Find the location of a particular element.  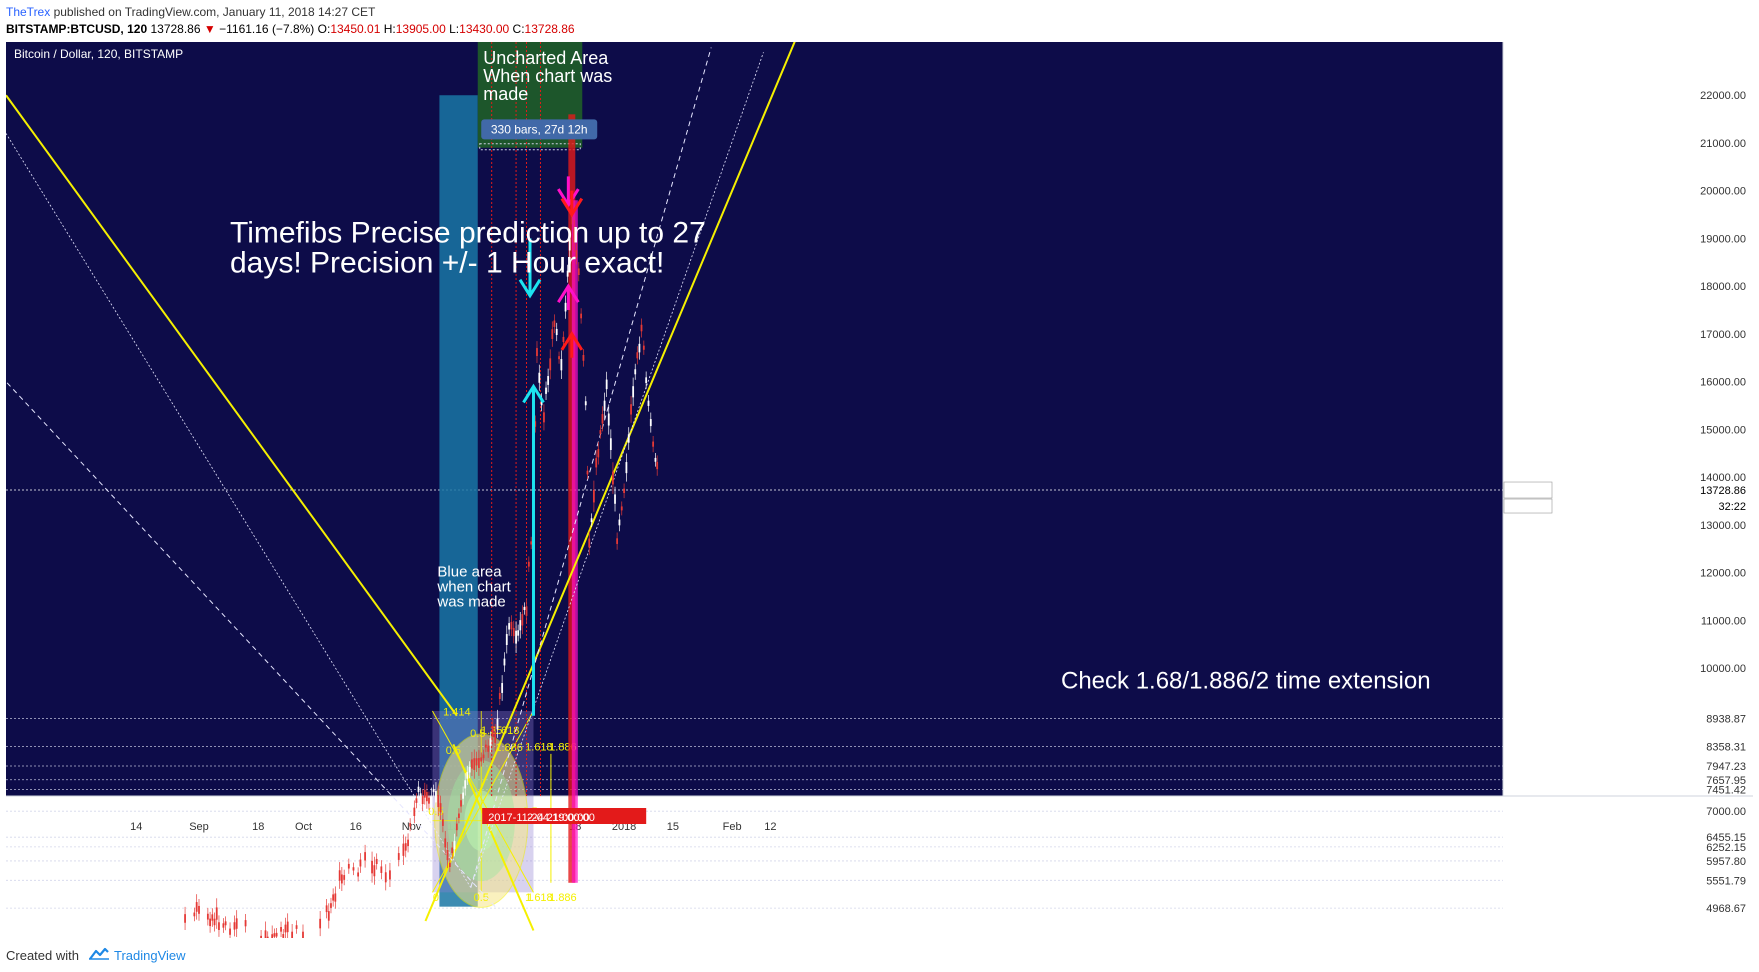

price-level-label: 5957.80 is located at coordinates (1726, 862).